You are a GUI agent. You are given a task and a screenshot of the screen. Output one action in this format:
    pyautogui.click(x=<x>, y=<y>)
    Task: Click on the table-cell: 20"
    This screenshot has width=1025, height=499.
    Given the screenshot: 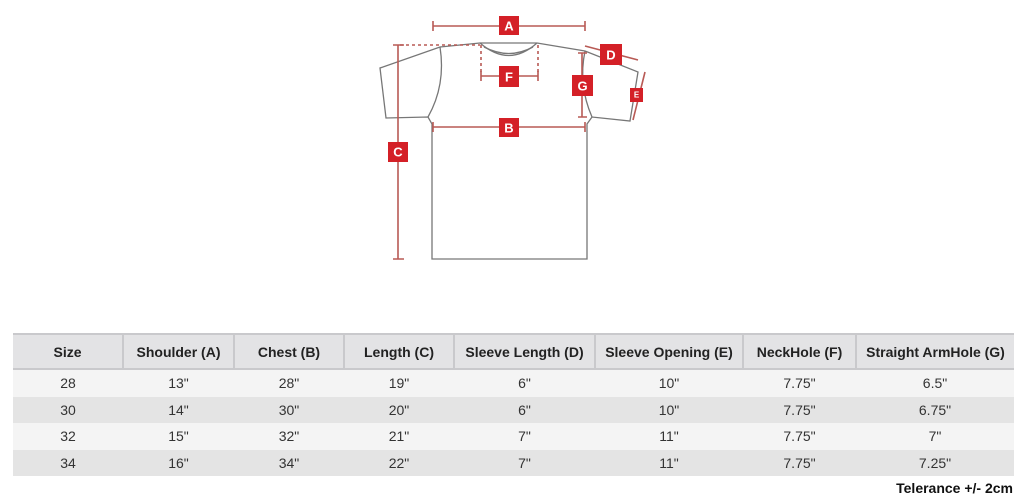 What is the action you would take?
    pyautogui.click(x=399, y=409)
    